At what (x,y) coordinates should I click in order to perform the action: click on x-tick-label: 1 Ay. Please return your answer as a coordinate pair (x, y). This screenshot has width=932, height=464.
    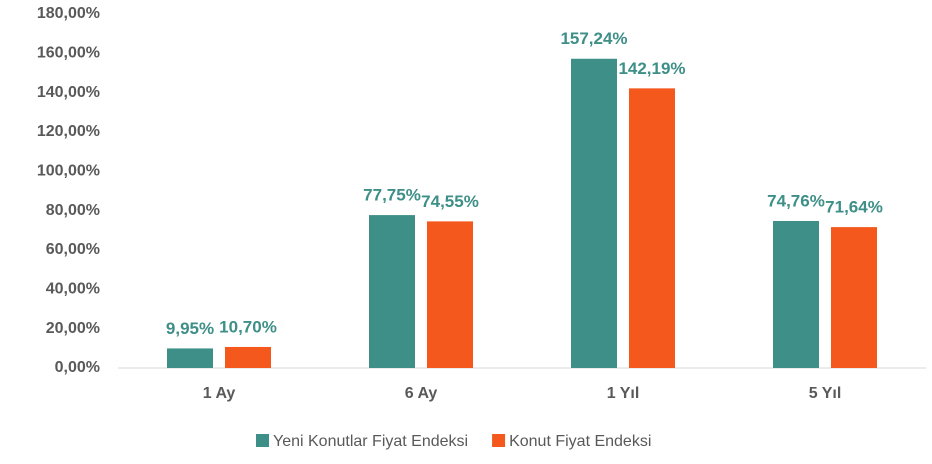
    Looking at the image, I should click on (219, 393).